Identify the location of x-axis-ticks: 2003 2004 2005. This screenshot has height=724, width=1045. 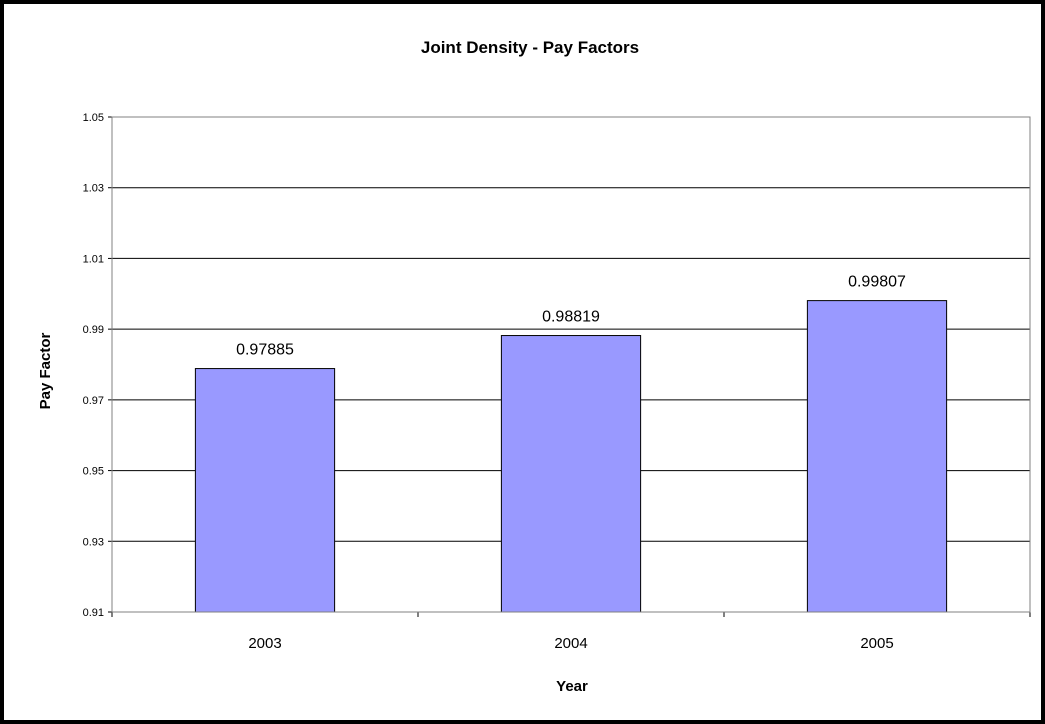
(571, 631).